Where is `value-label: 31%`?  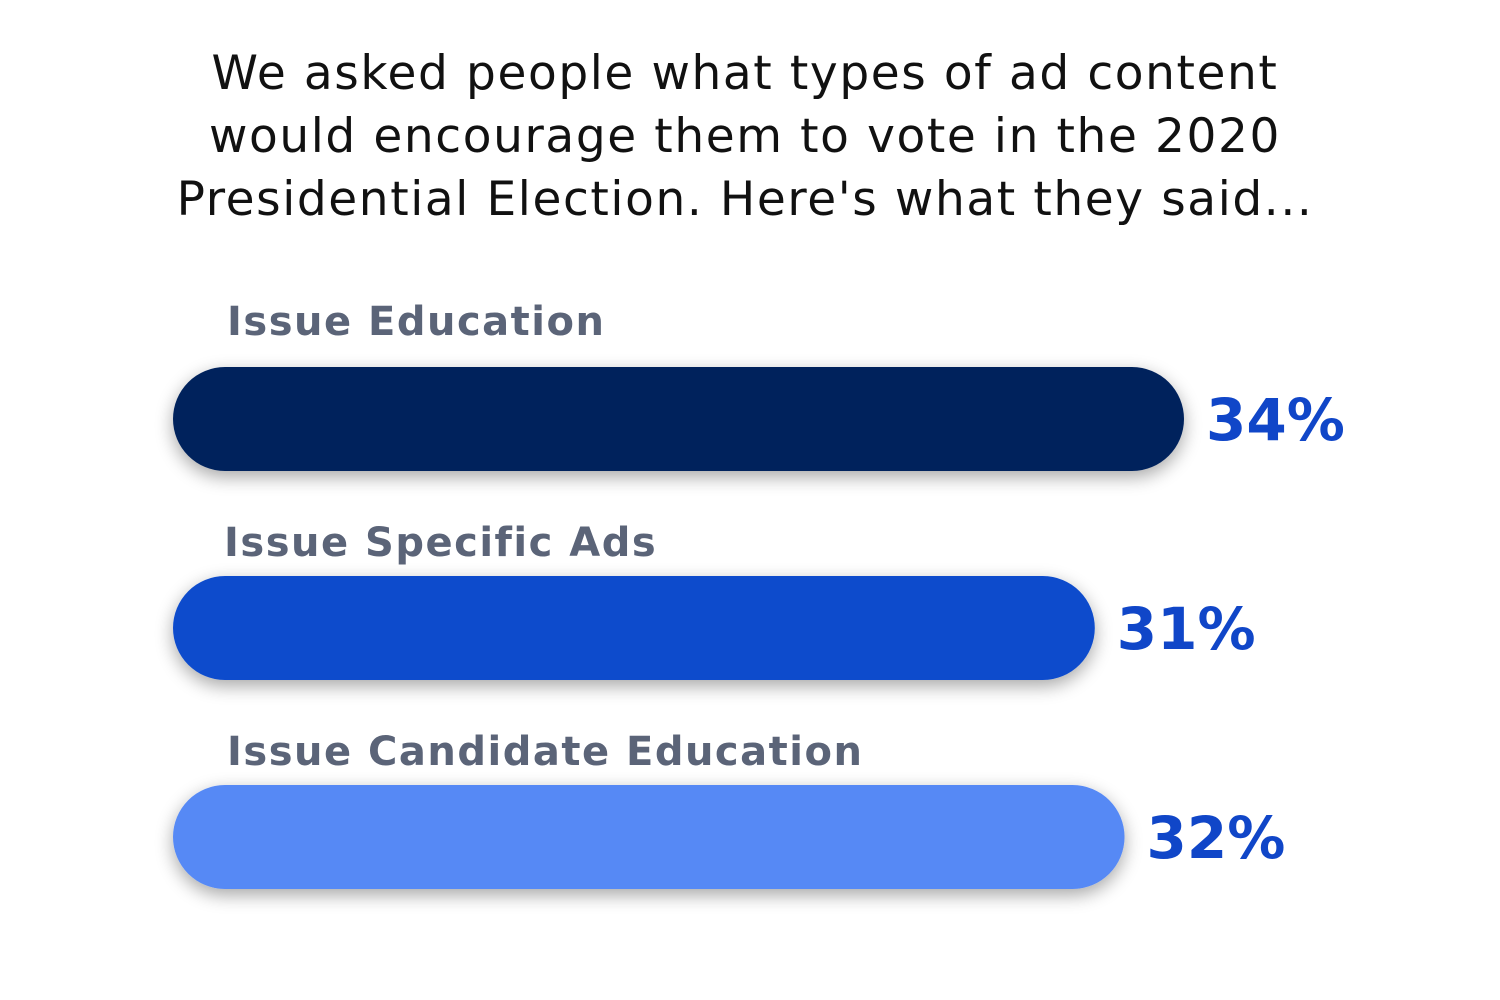 value-label: 31% is located at coordinates (1186, 629).